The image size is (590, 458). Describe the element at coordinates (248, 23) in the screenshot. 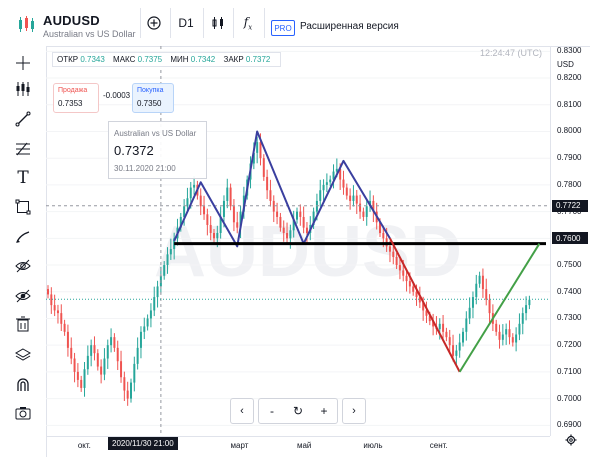

I see `indicators-button: fx` at that location.